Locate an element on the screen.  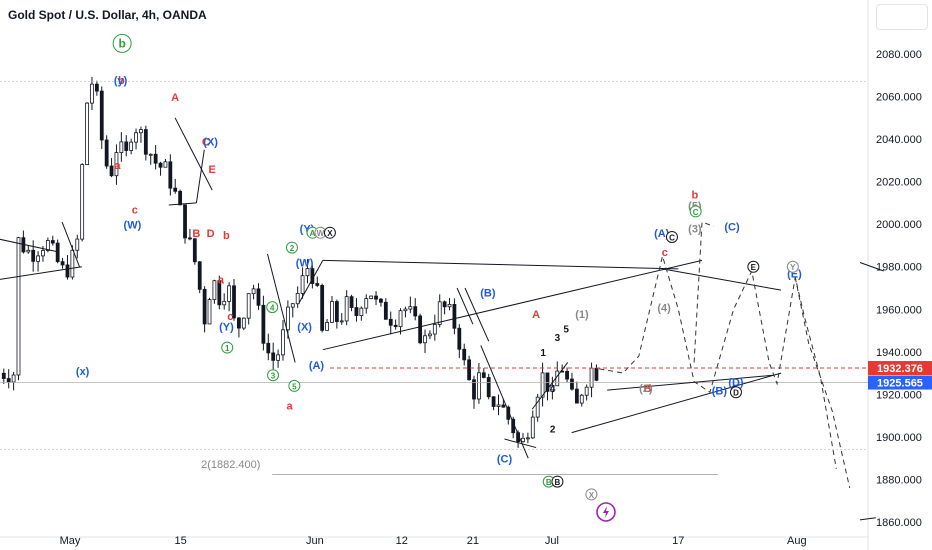
wave-circle-label: 2 is located at coordinates (292, 248).